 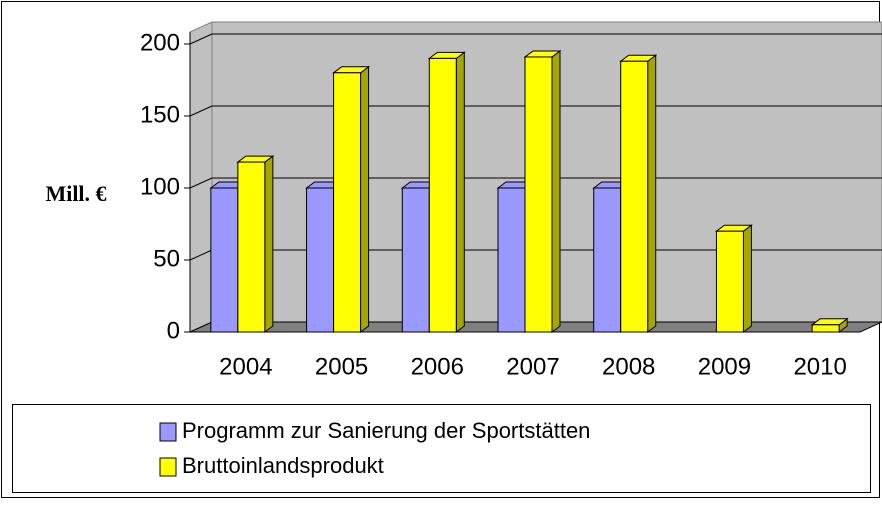 What do you see at coordinates (724, 366) in the screenshot?
I see `x-tick-label: 2009` at bounding box center [724, 366].